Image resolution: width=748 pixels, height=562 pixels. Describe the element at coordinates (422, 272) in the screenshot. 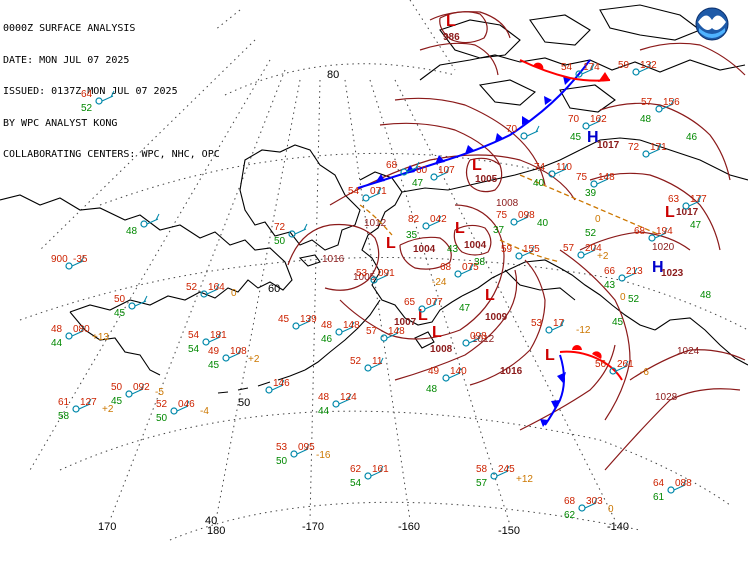

I see `isobar-1008-mid` at that location.